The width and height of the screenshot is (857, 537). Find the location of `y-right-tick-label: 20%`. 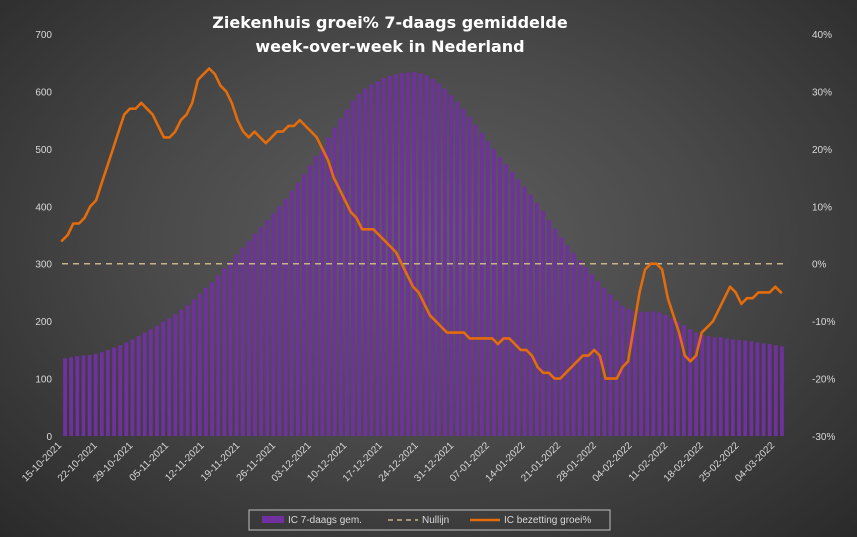

y-right-tick-label: 20% is located at coordinates (822, 150).